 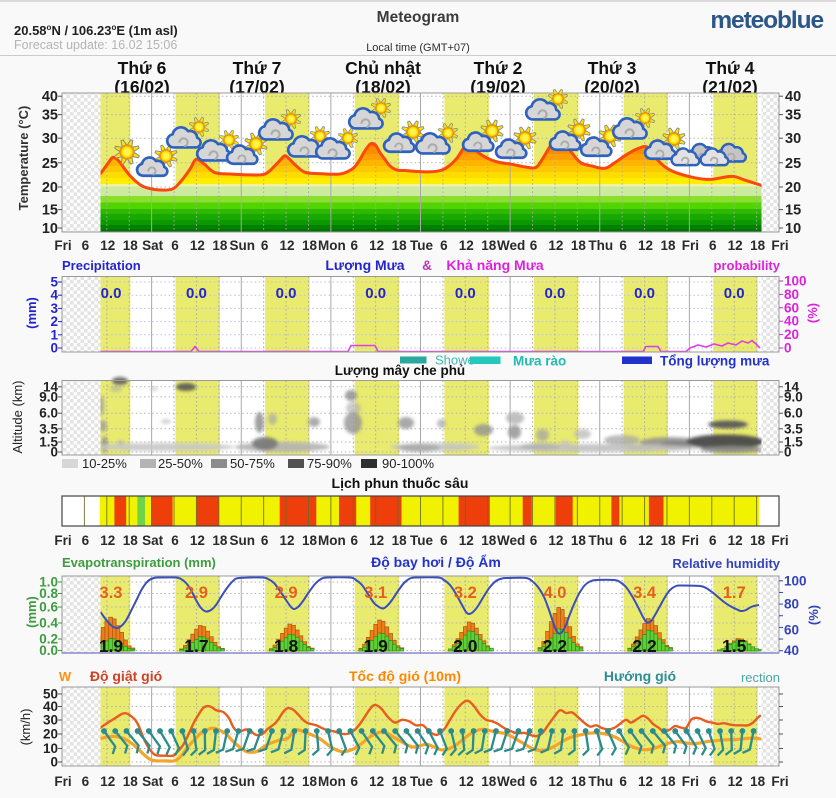 What do you see at coordinates (256, 87) in the screenshot?
I see `svg-text: (17/02)` at bounding box center [256, 87].